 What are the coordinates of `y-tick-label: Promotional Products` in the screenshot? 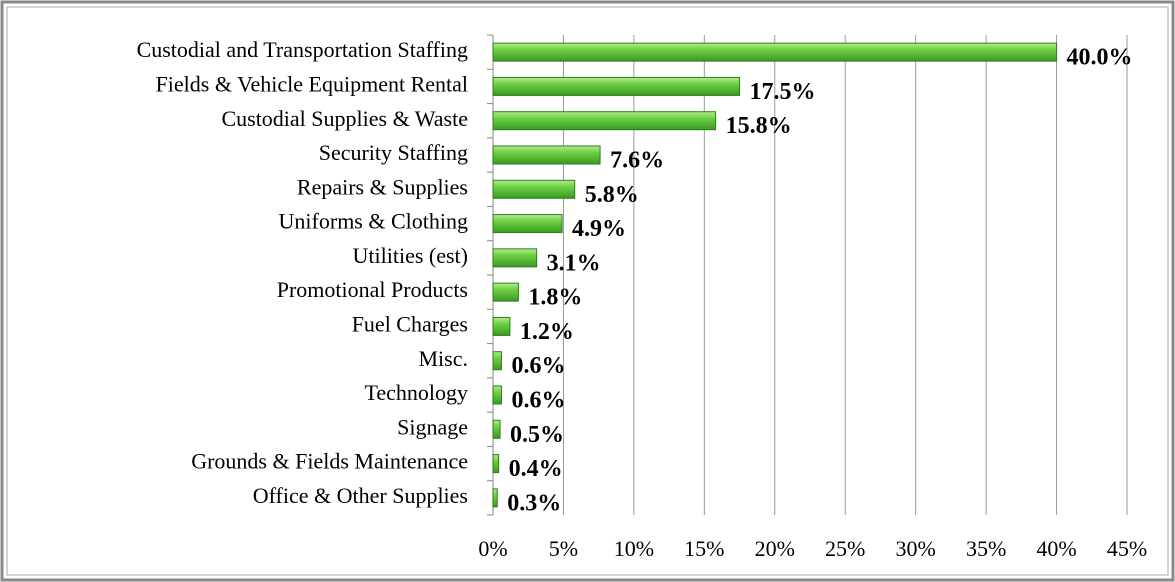 It's located at (372, 289).